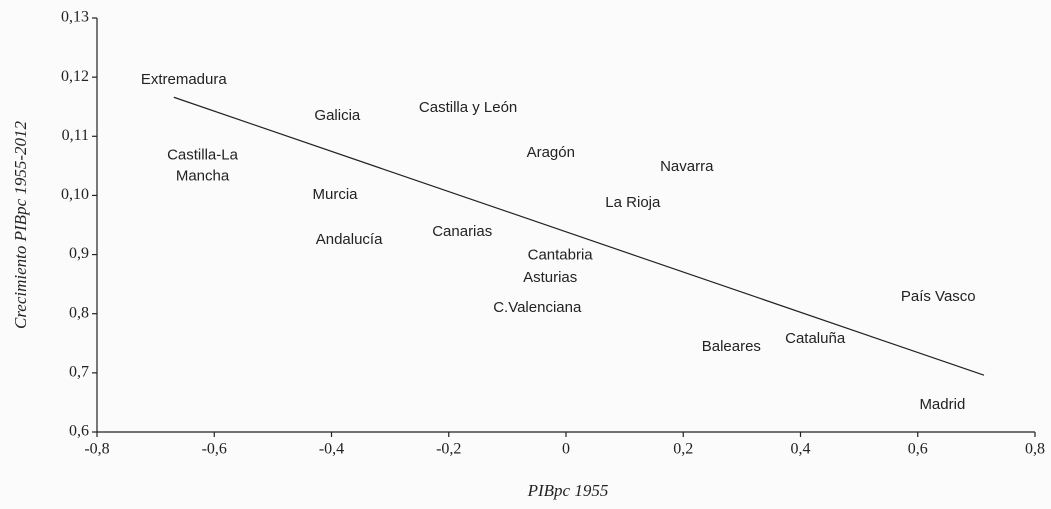 This screenshot has height=509, width=1051. What do you see at coordinates (1035, 449) in the screenshot?
I see `x-tick-label: 0,8` at bounding box center [1035, 449].